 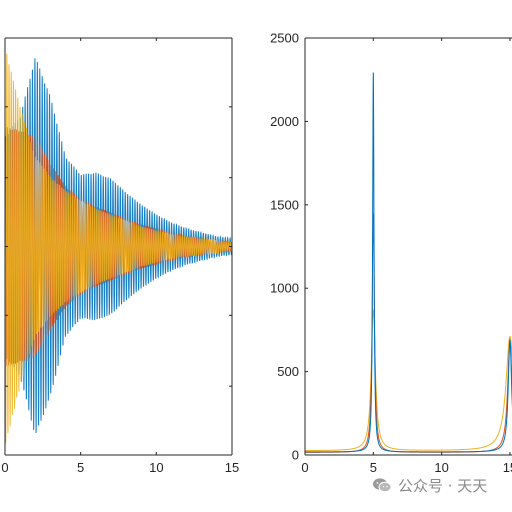 What do you see at coordinates (284, 288) in the screenshot?
I see `right-y-tick-label-2: 1000` at bounding box center [284, 288].